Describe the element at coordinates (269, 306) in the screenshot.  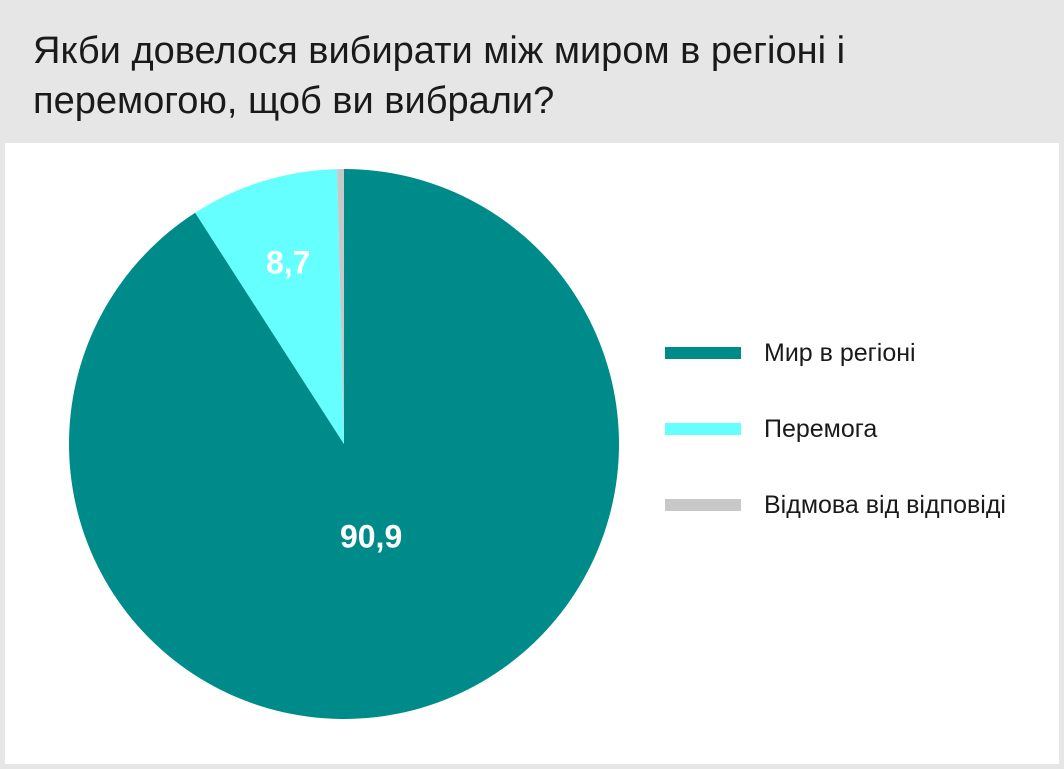
I see `pie-slice-перемога` at that location.